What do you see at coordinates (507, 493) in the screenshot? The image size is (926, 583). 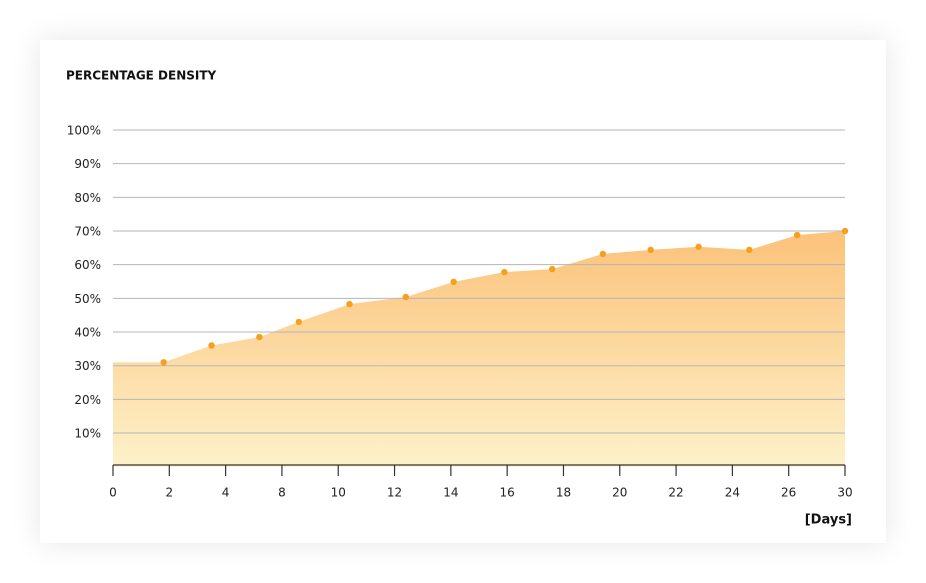 I see `x-tick-label: 16` at bounding box center [507, 493].